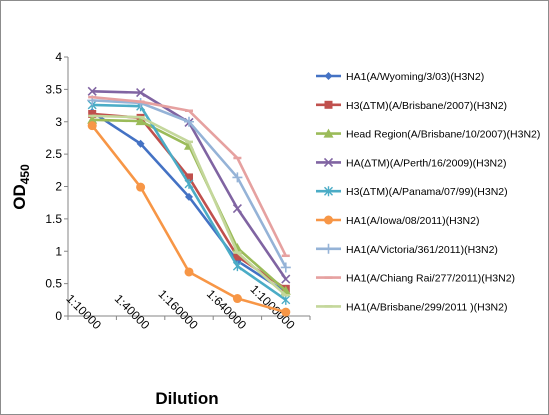 Image resolution: width=549 pixels, height=415 pixels. I want to click on legend-entry: HA1(A/Chiang Rai/277/2011)(H3N2), so click(415, 279).